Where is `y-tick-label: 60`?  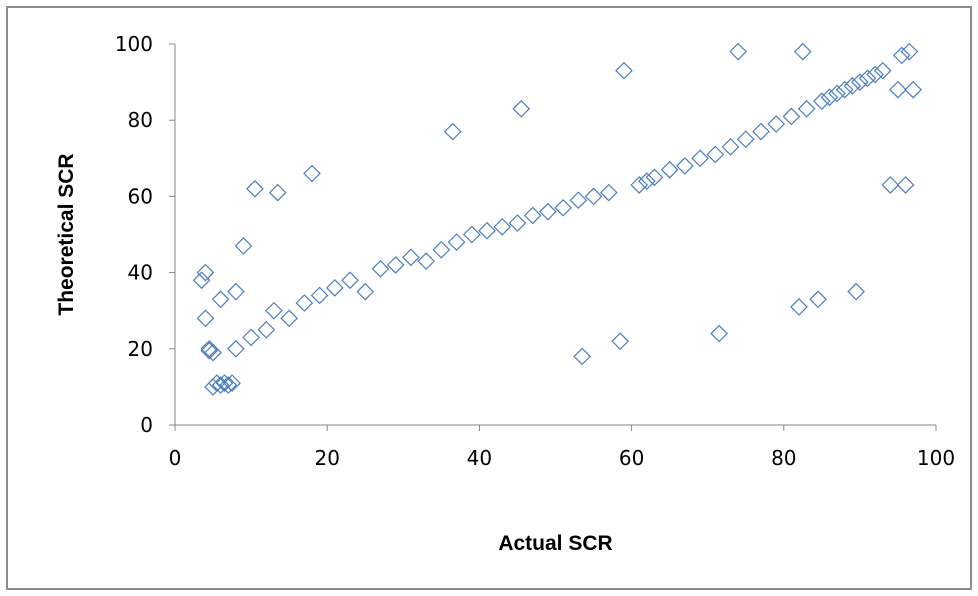 y-tick-label: 60 is located at coordinates (140, 196).